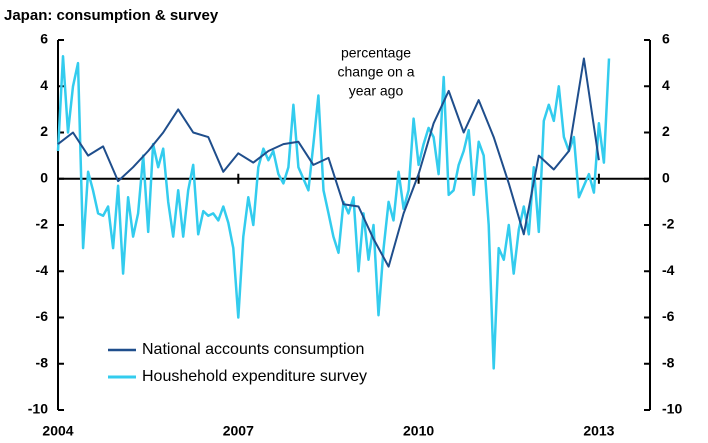  I want to click on y2-tick-label: -8, so click(668, 362).